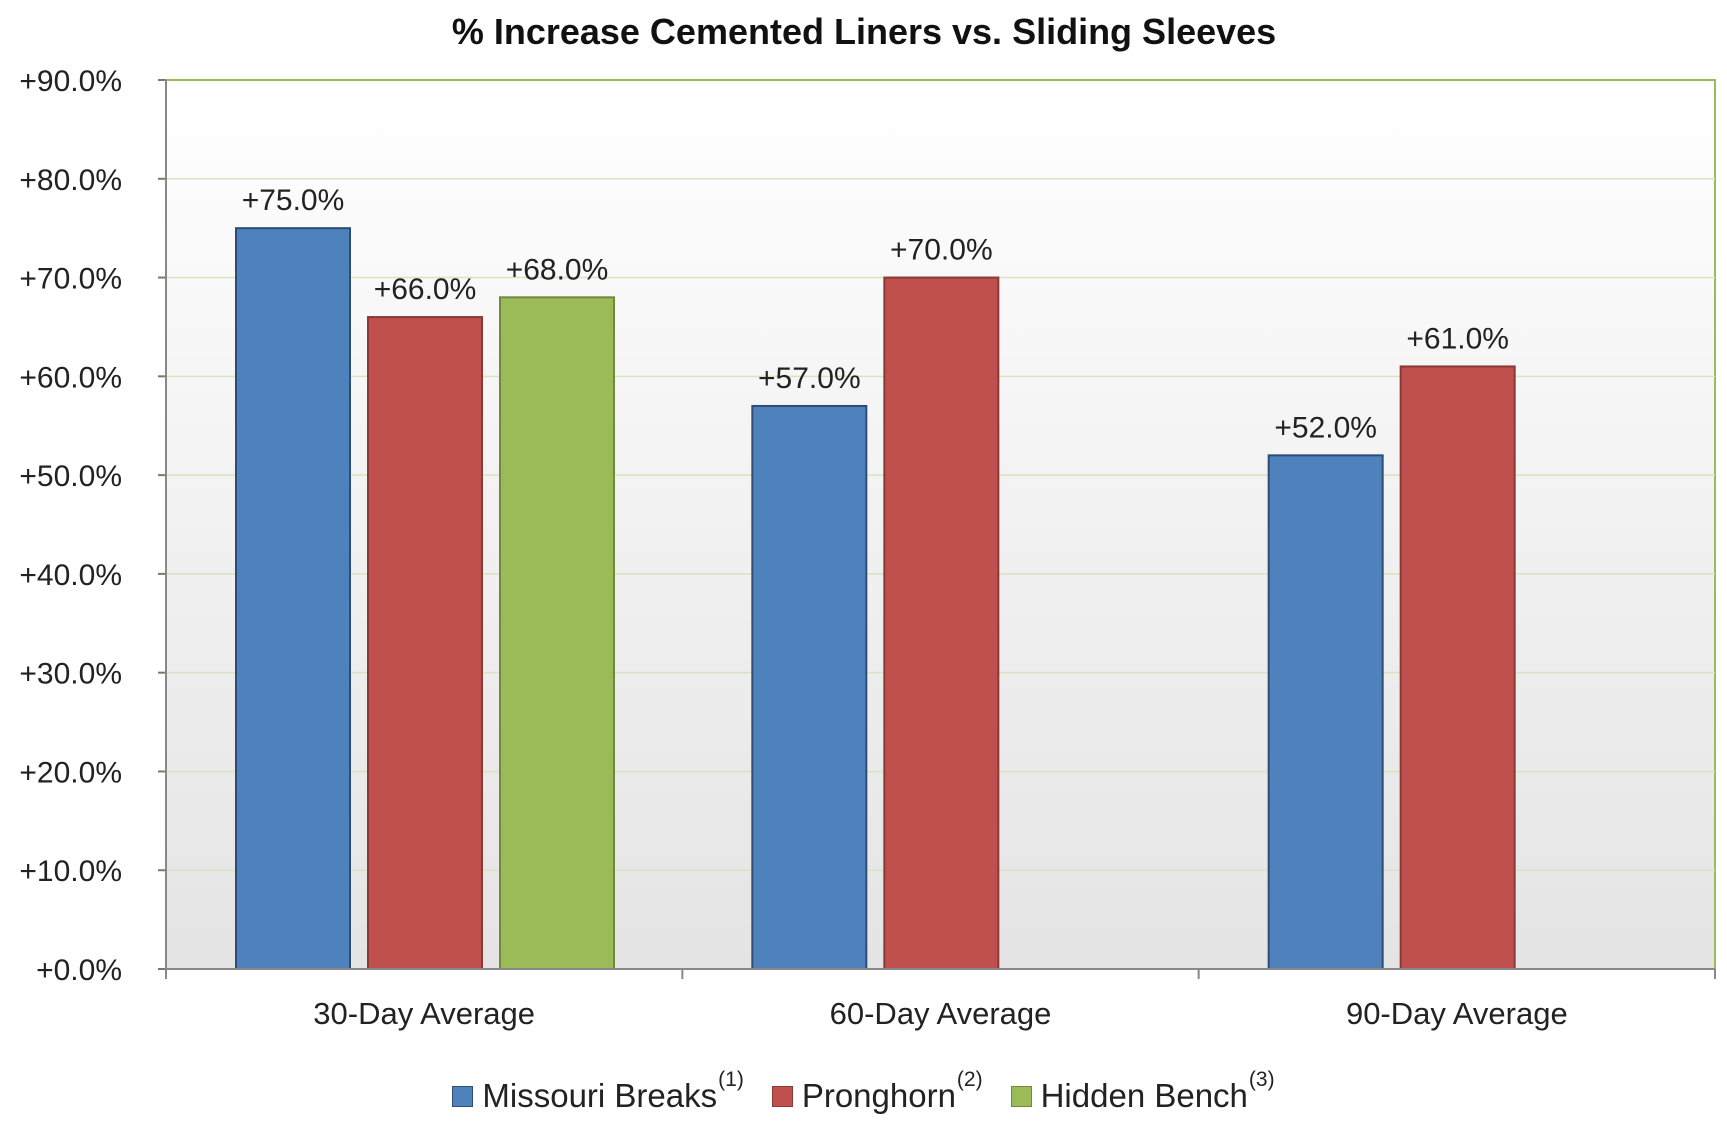 The height and width of the screenshot is (1140, 1727). What do you see at coordinates (731, 1079) in the screenshot?
I see `legend-note-missouri-breaks: (1)` at bounding box center [731, 1079].